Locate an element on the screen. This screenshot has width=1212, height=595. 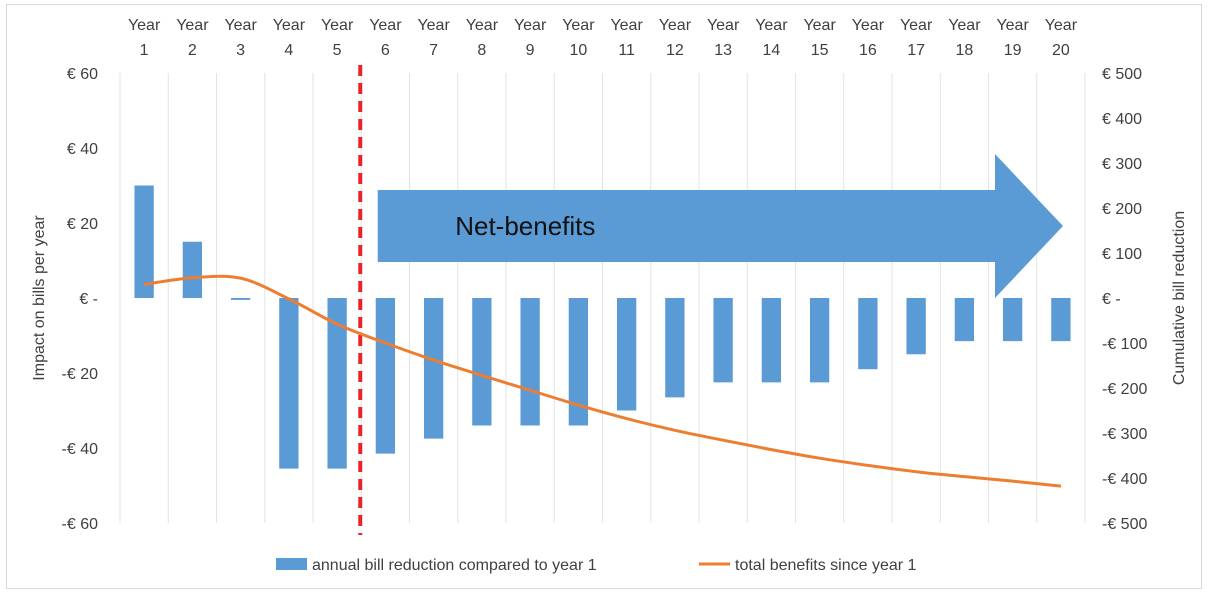
left-tick-label: € 20 is located at coordinates (82, 224).